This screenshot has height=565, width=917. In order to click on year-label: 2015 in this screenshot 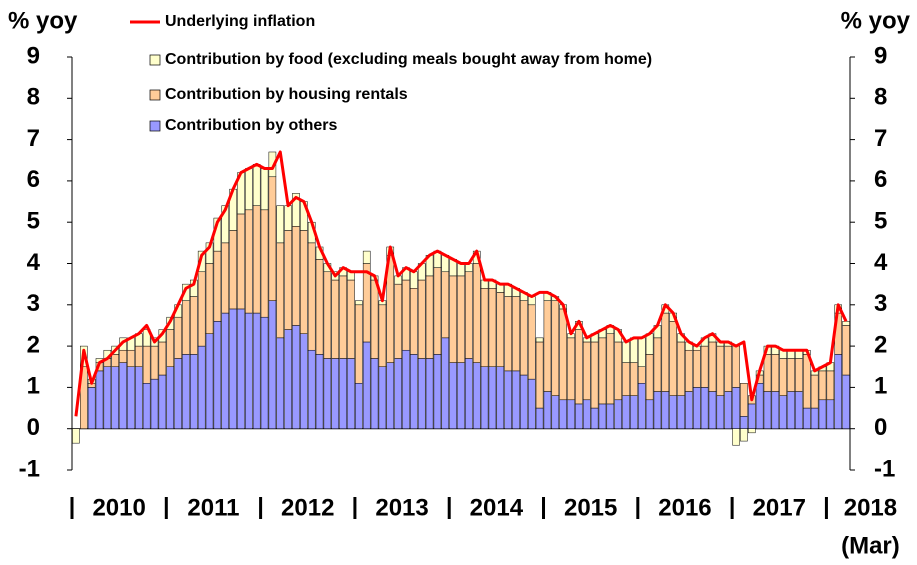, I will do `click(590, 507)`.